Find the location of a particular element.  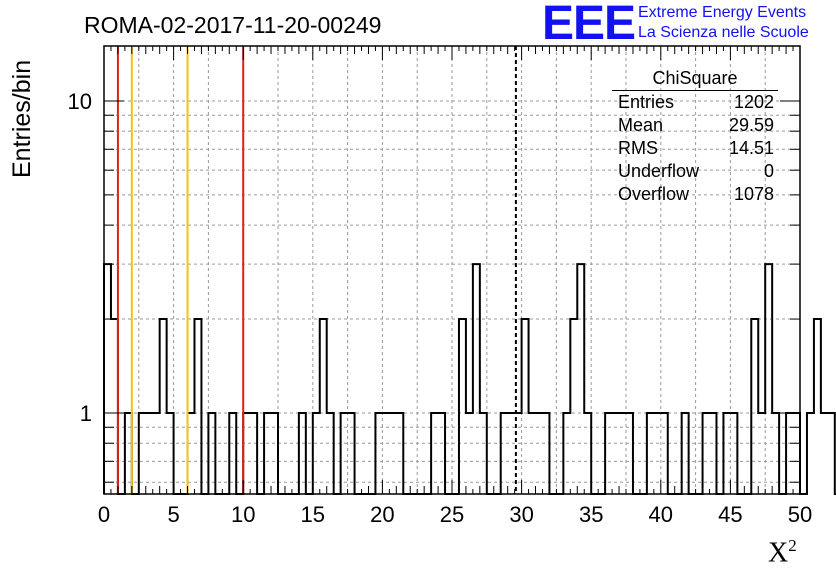

x-tick-label: 25 is located at coordinates (452, 514).